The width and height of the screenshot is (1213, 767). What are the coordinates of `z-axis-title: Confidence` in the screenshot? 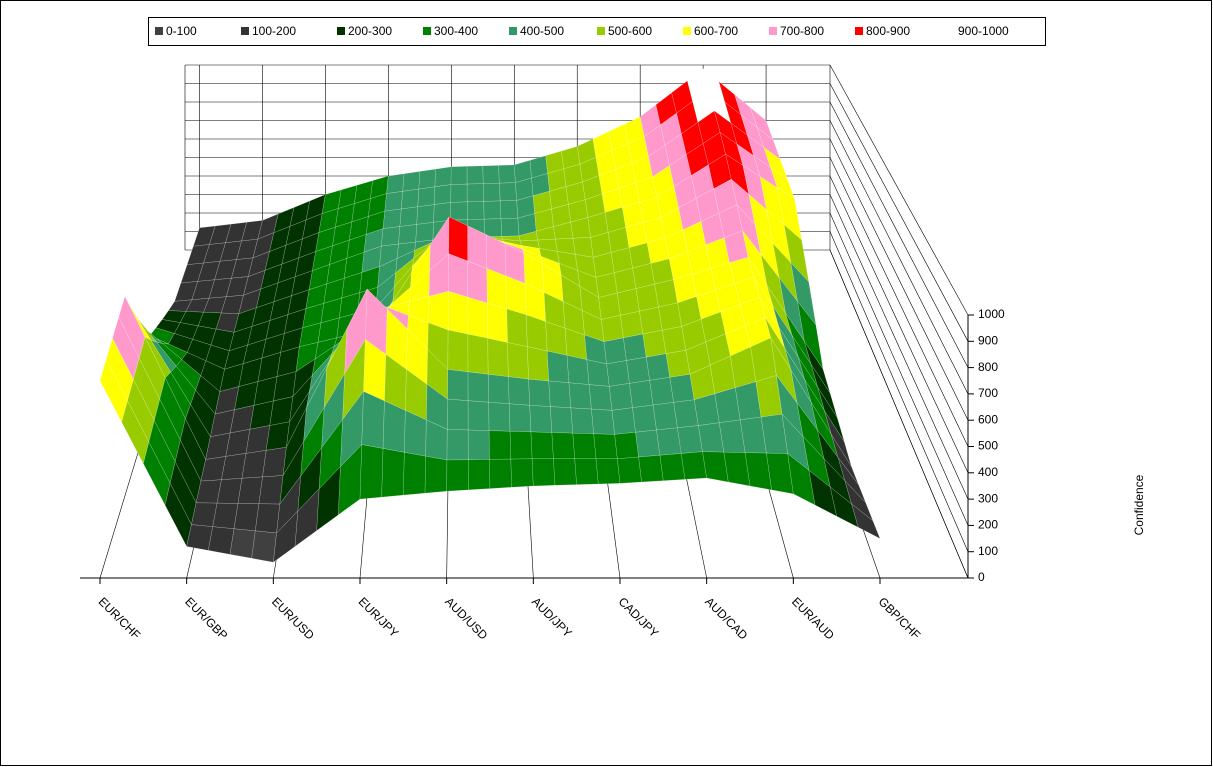 It's located at (1139, 504).